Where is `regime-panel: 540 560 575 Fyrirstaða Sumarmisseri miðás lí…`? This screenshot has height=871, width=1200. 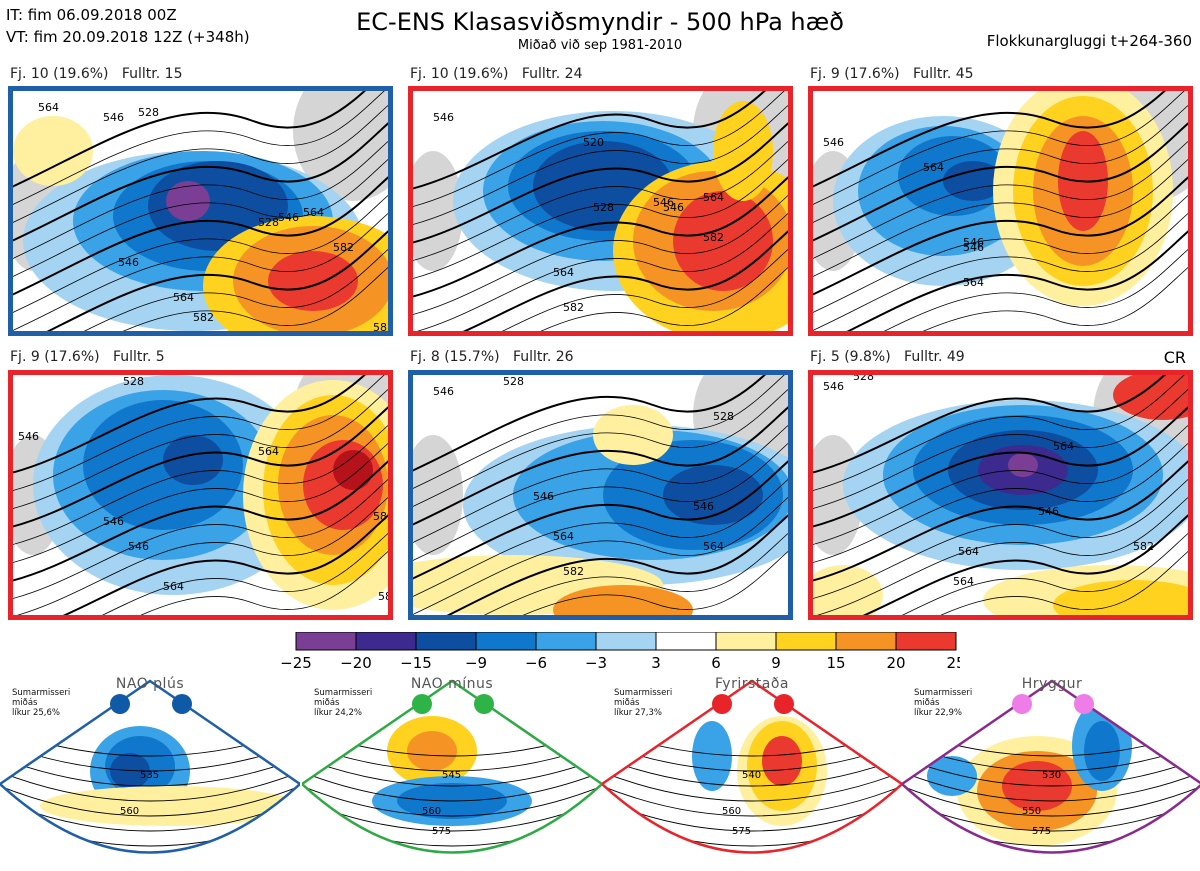
regime-panel: 540 560 575 Fyrirstaða Sumarmisseri miðás lí… is located at coordinates (752, 773).